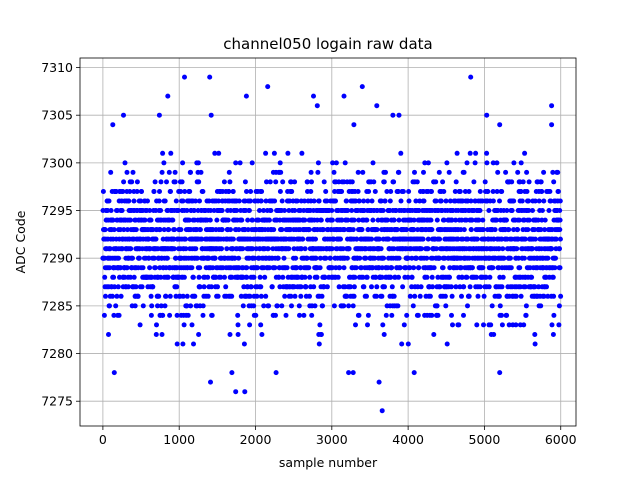 This screenshot has height=485, width=640. Describe the element at coordinates (57, 162) in the screenshot. I see `y-tick-label: 7300` at that location.